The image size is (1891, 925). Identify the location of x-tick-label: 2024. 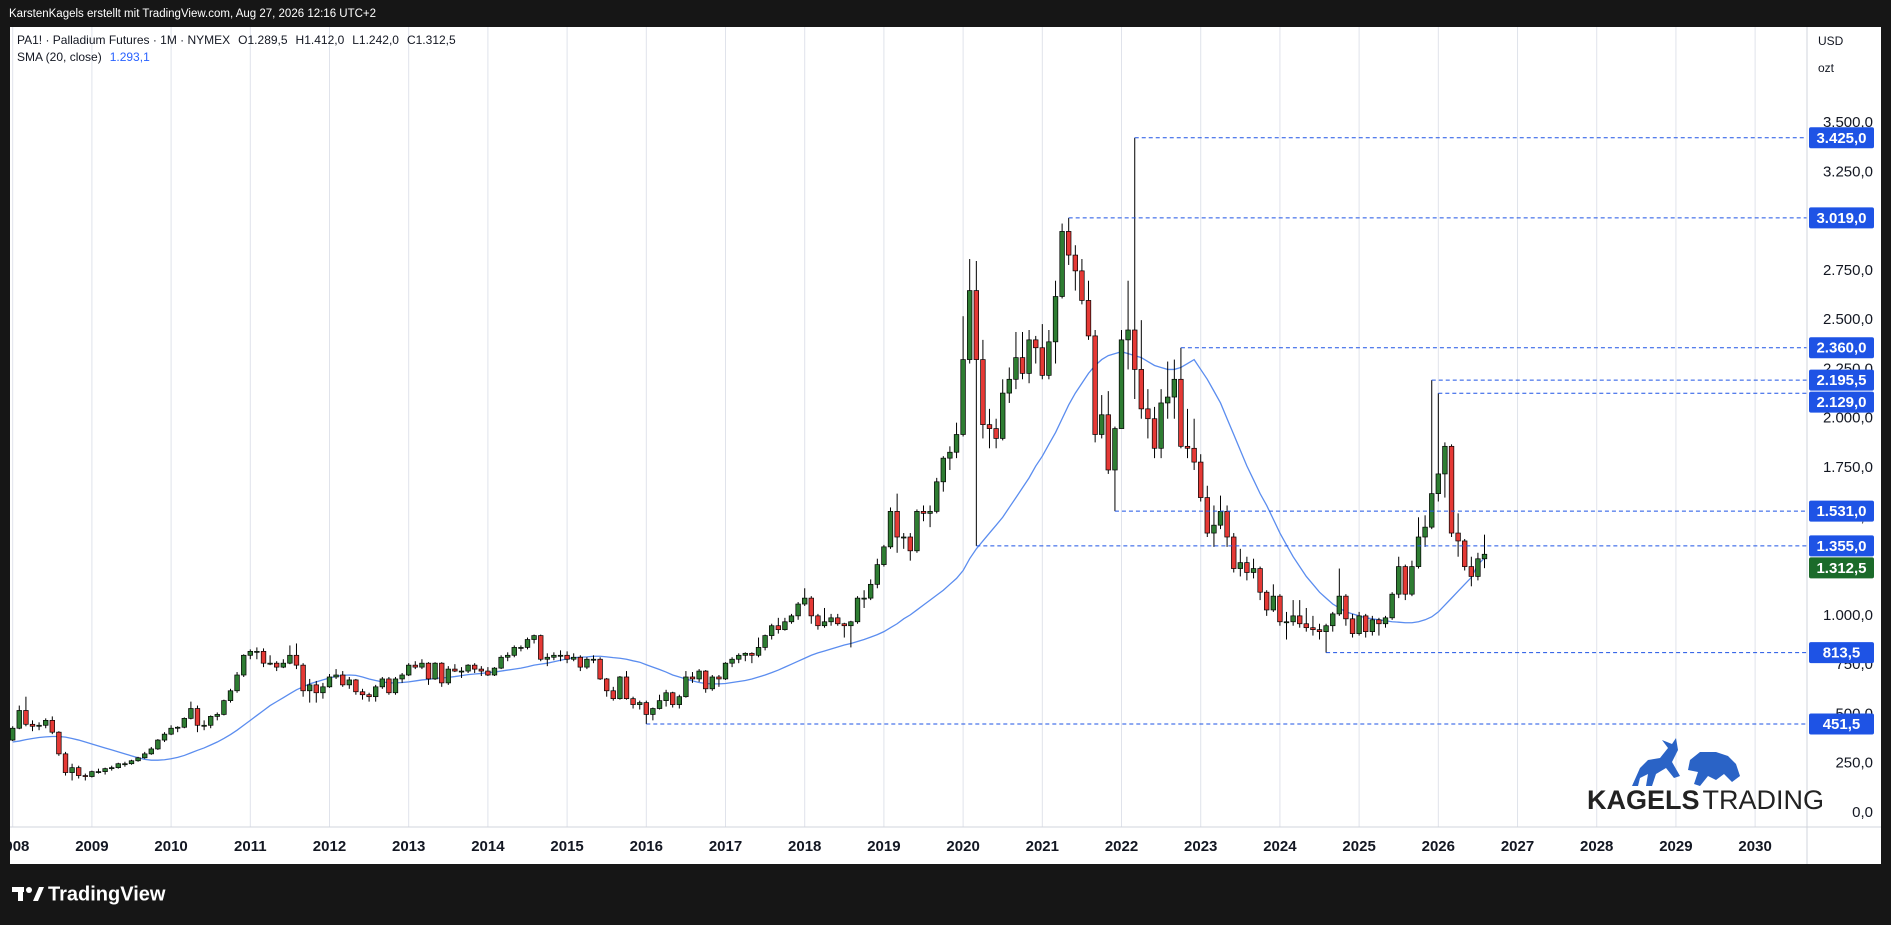
(1280, 846).